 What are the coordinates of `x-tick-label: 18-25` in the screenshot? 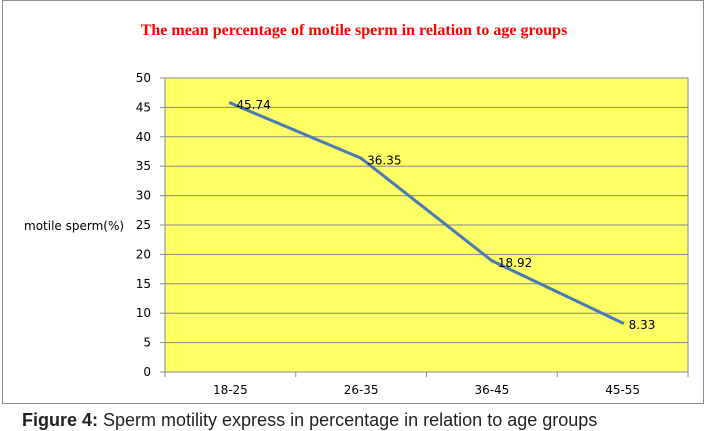 It's located at (230, 390).